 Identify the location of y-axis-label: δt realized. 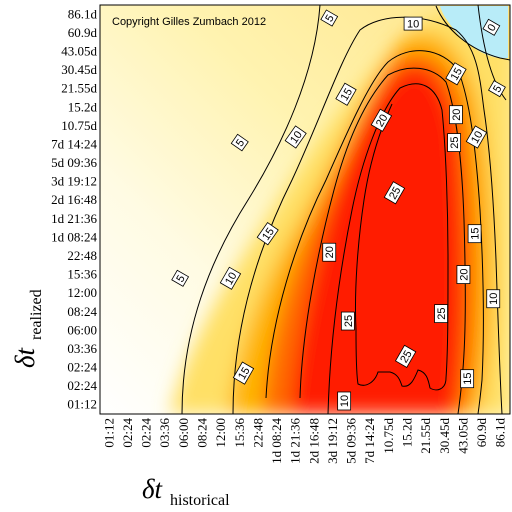
(27, 328).